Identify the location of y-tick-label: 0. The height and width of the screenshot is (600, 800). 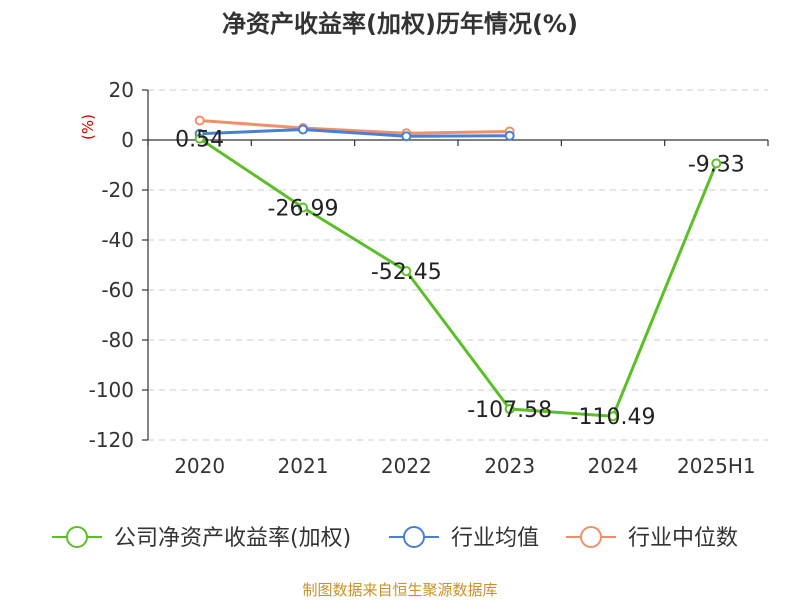
(127, 140).